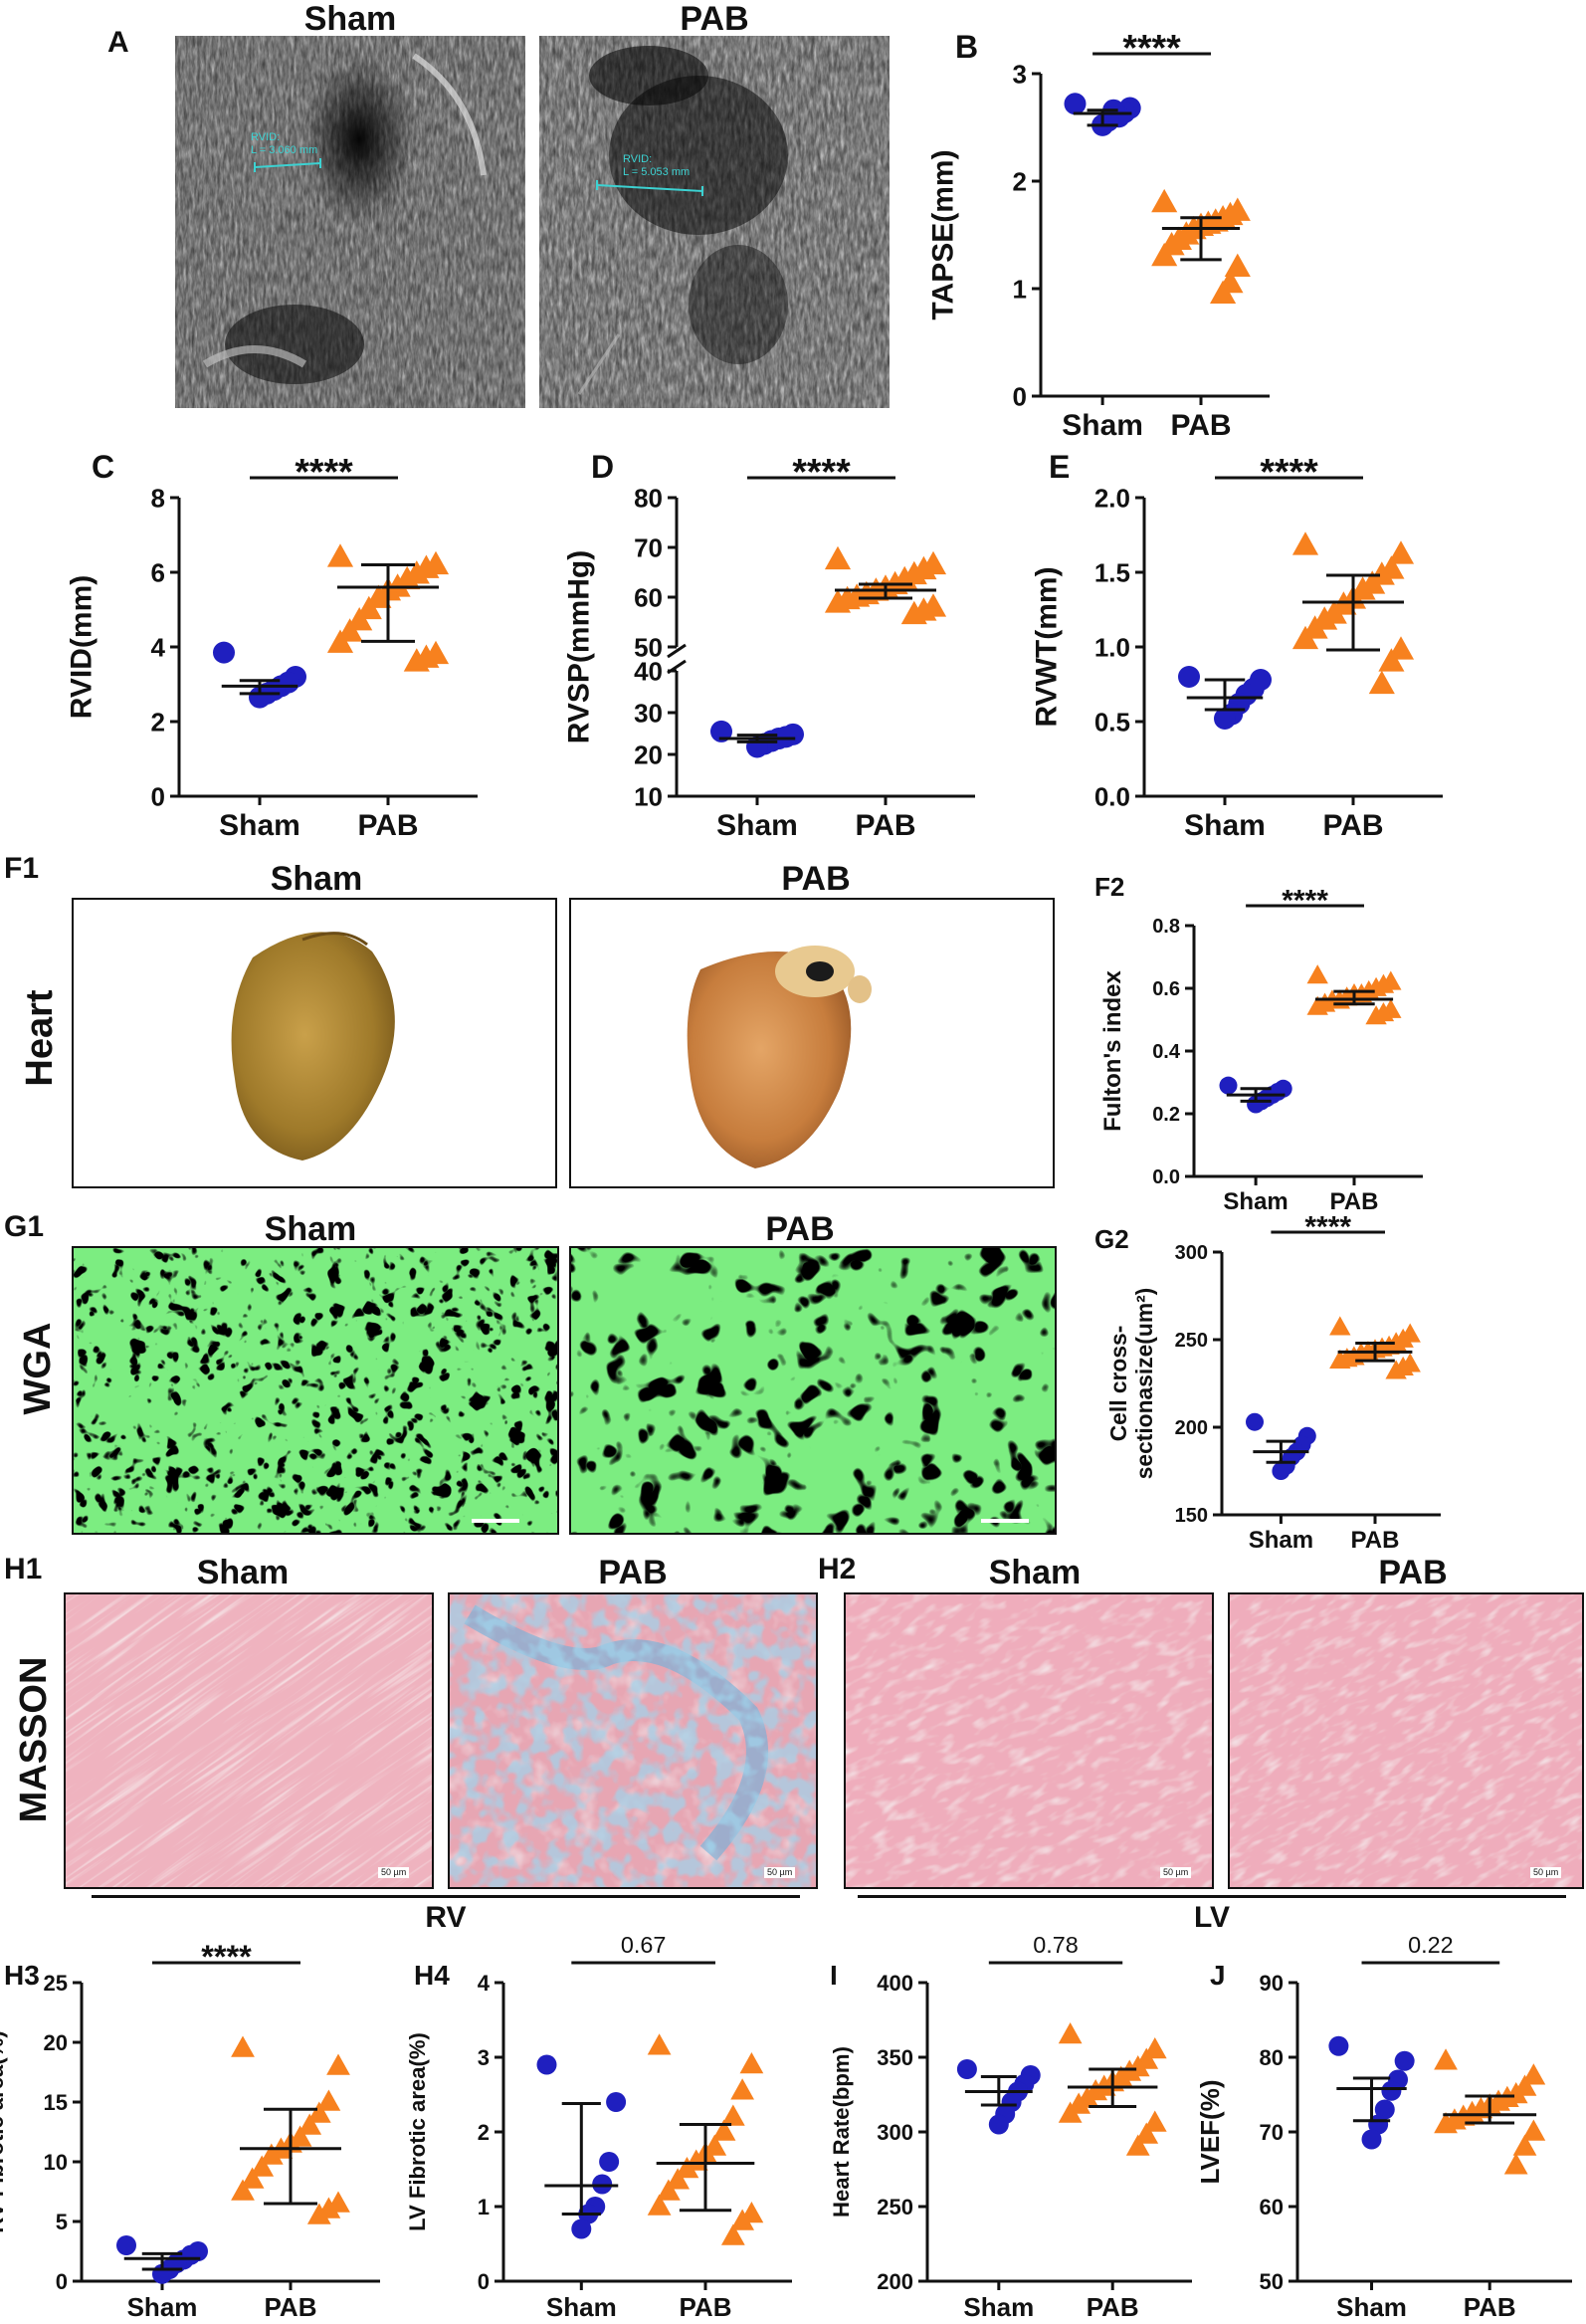  I want to click on y-tick-label: 60, so click(648, 597).